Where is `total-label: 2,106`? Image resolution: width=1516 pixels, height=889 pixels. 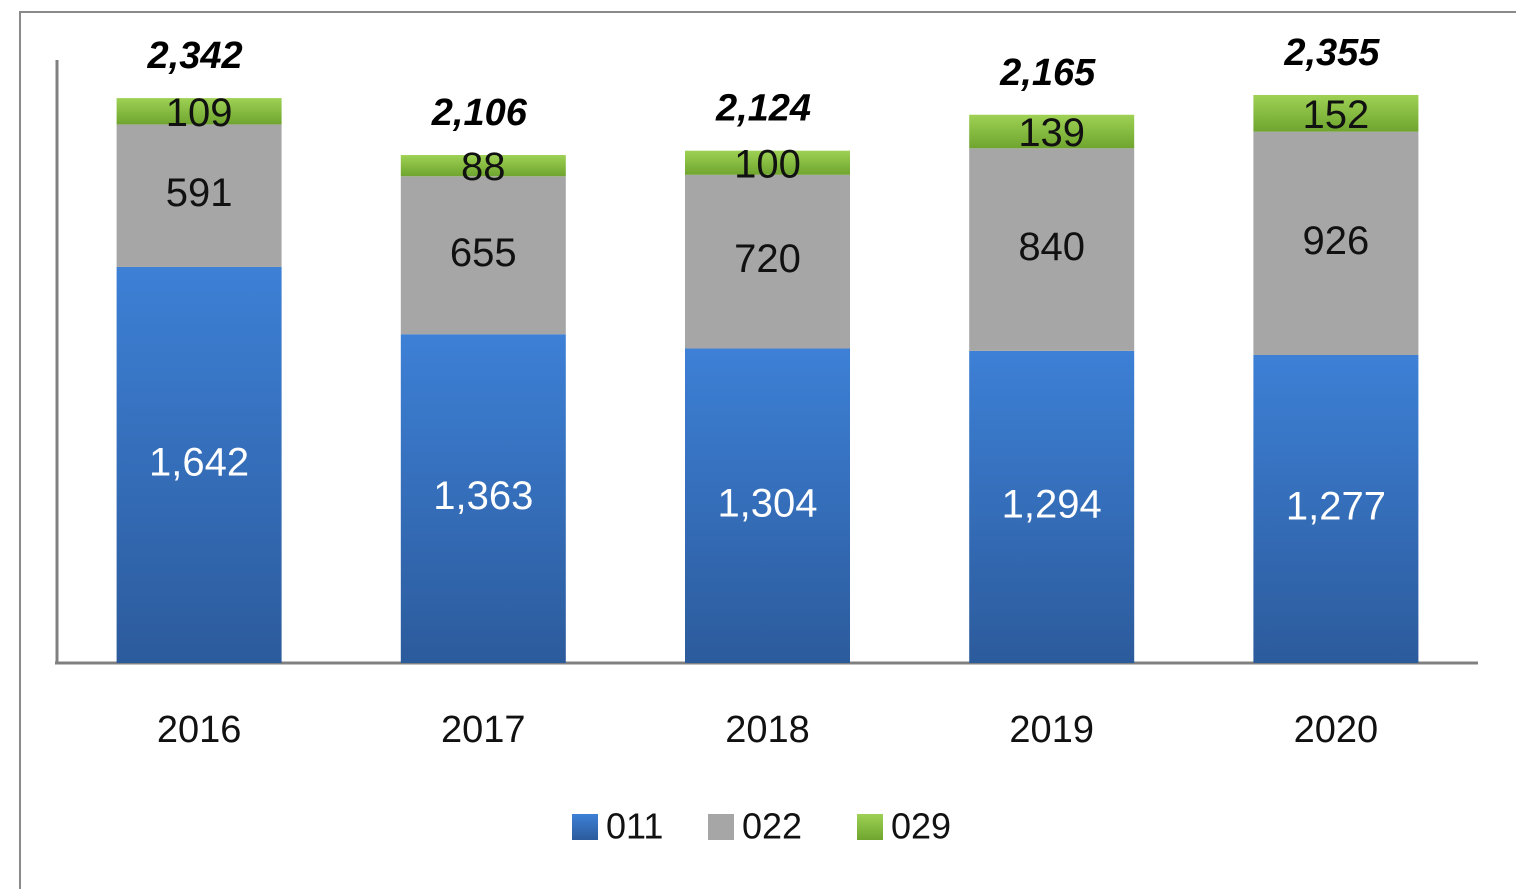 total-label: 2,106 is located at coordinates (479, 113).